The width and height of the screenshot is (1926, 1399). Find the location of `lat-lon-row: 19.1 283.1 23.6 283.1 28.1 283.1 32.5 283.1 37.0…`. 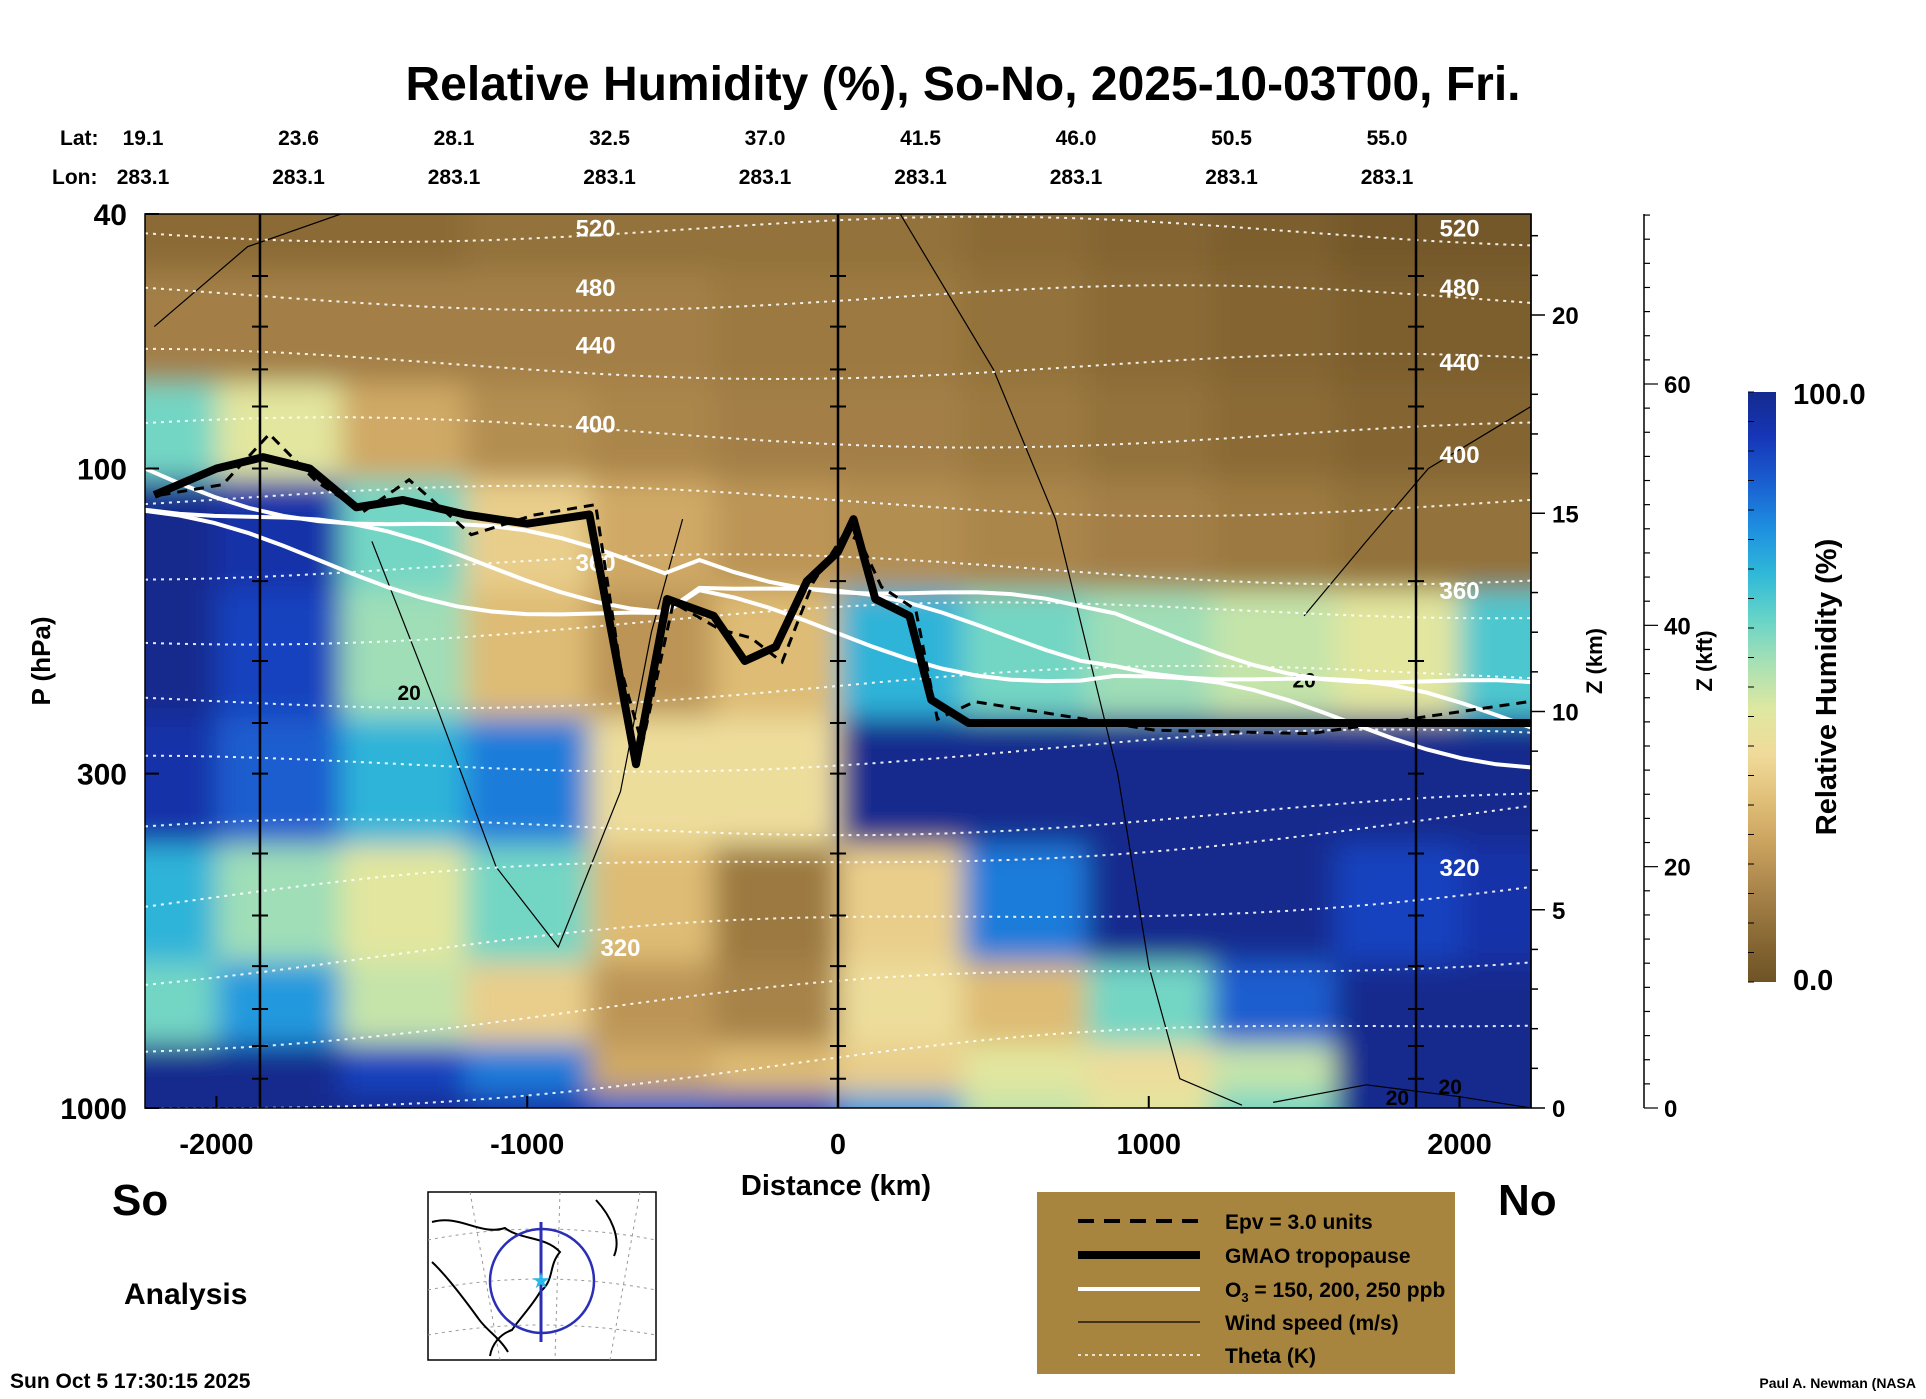

lat-lon-row: 19.1 283.1 23.6 283.1 28.1 283.1 32.5 283.1 37.0… is located at coordinates (765, 158).